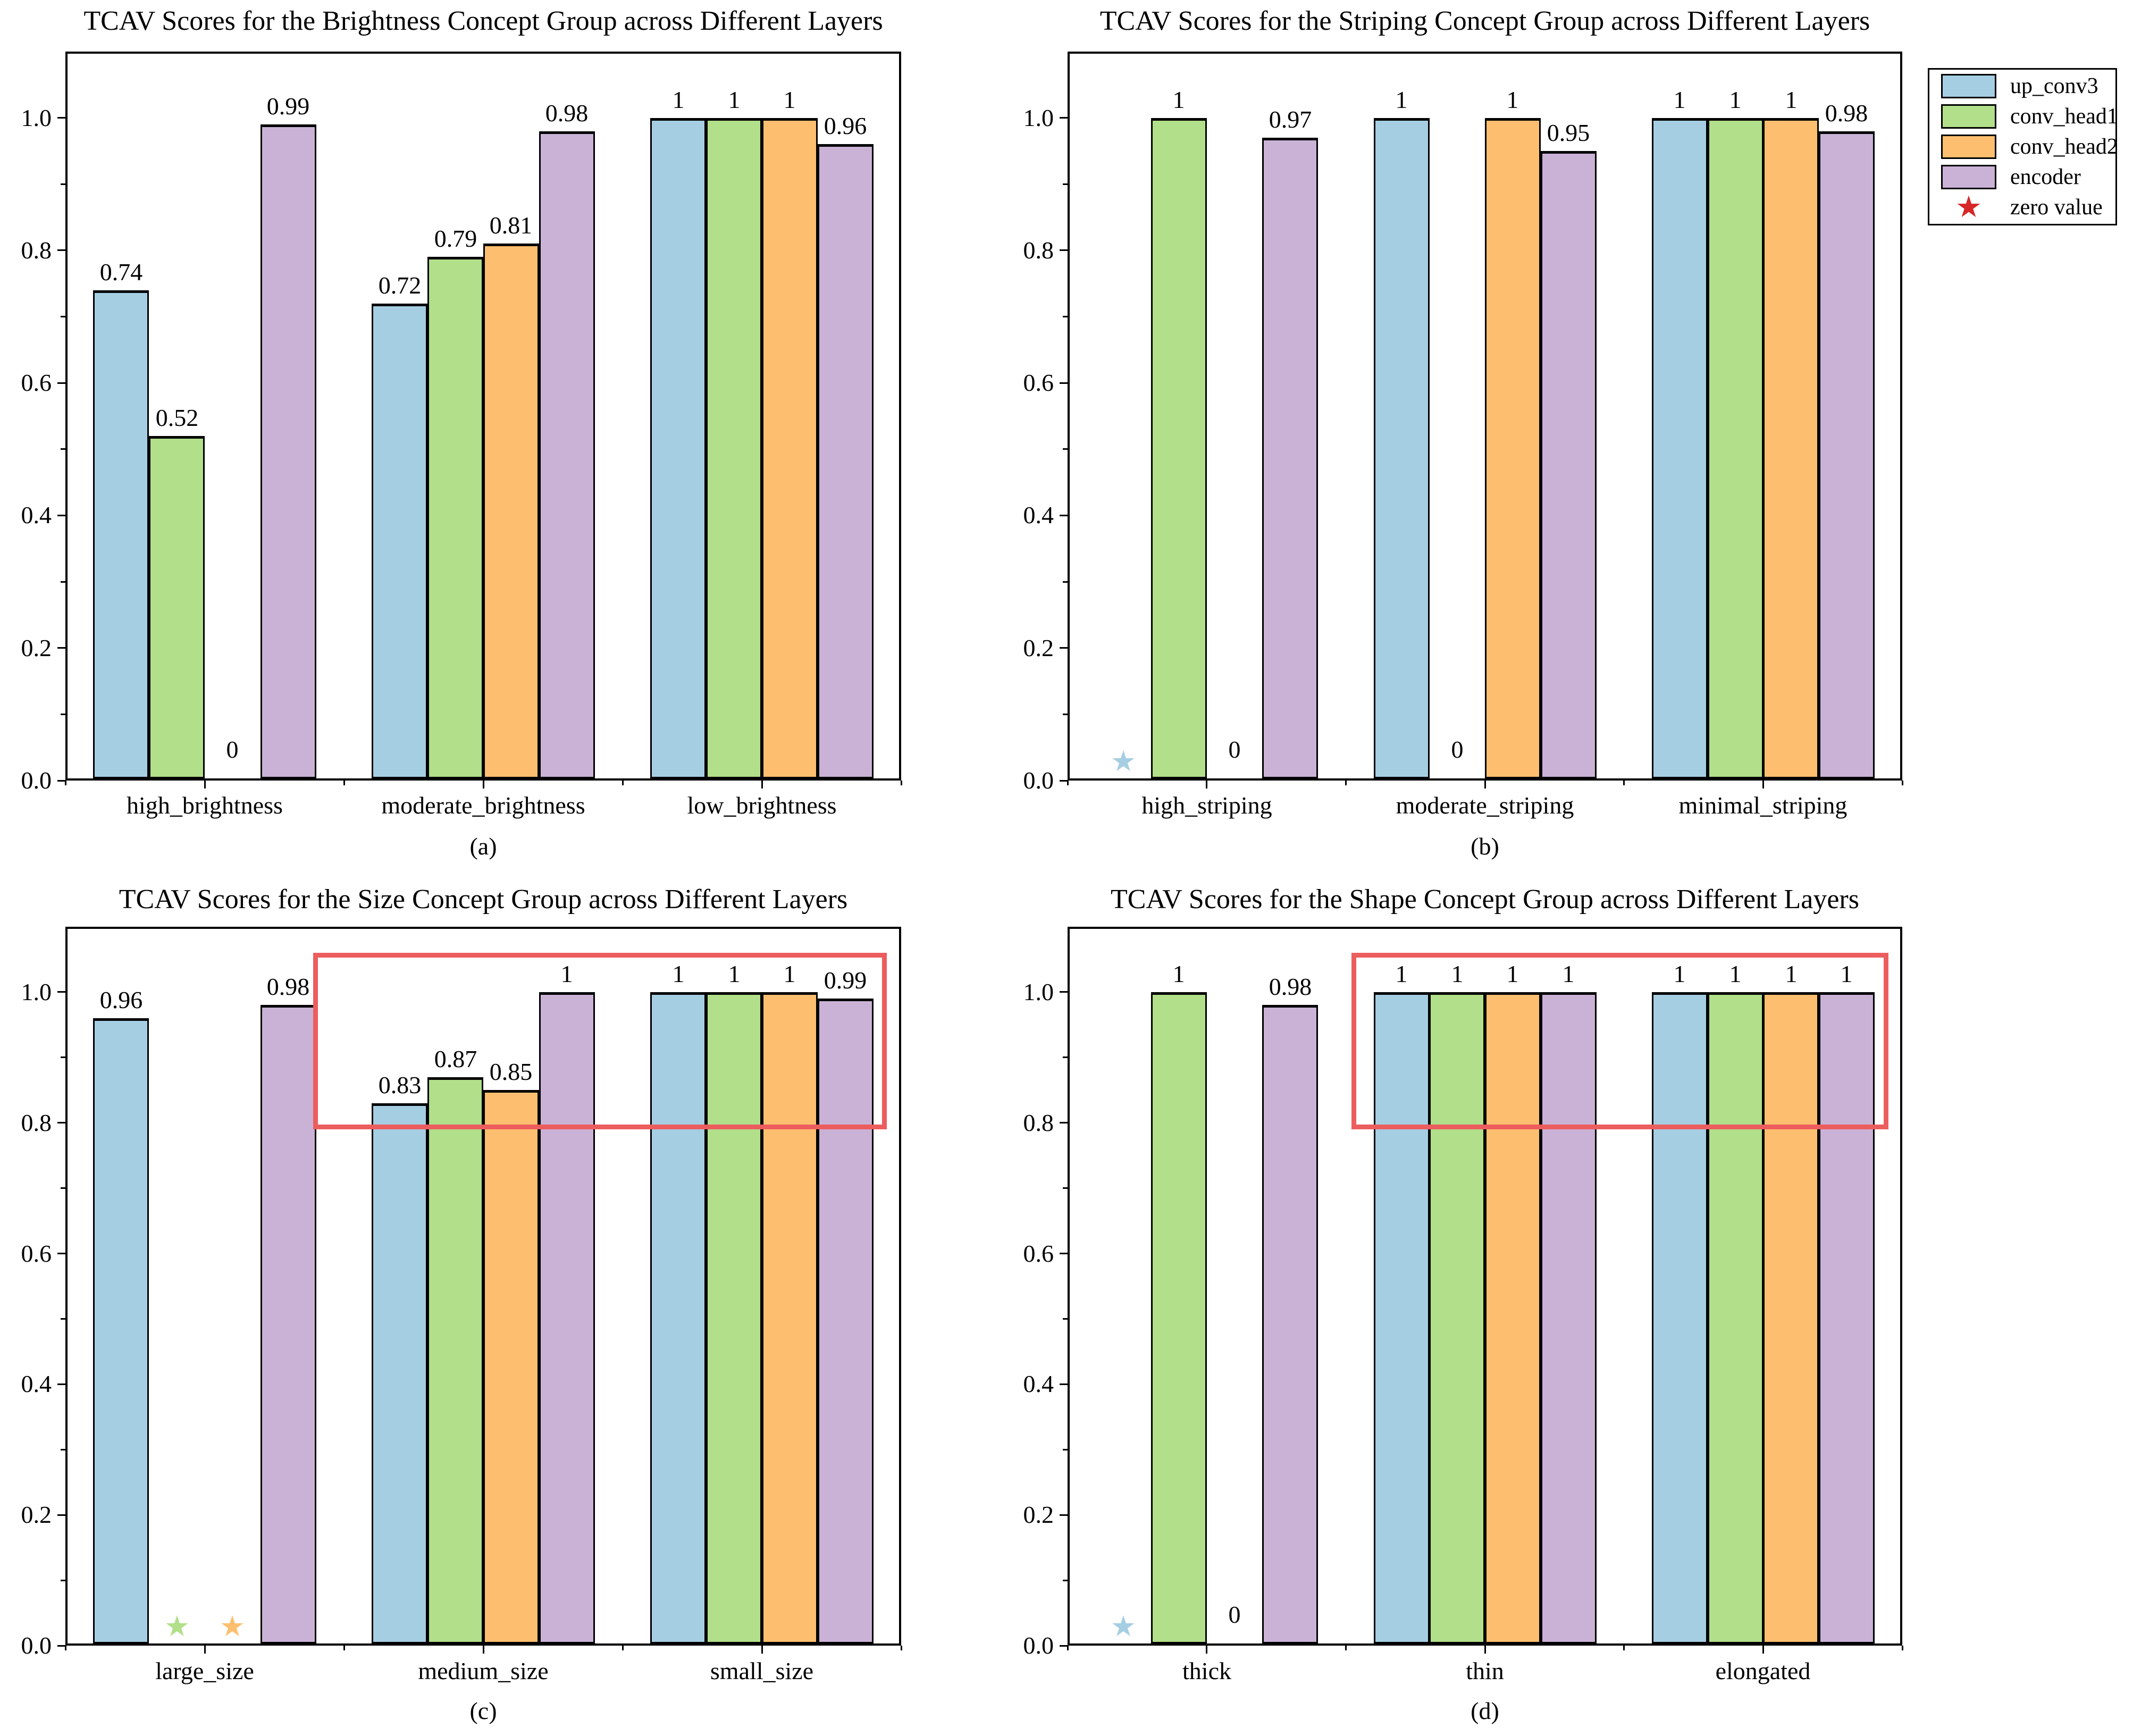 The width and height of the screenshot is (2133, 1736). Describe the element at coordinates (177, 1626) in the screenshot. I see `zero-star-icon-conv_head1: ★` at that location.